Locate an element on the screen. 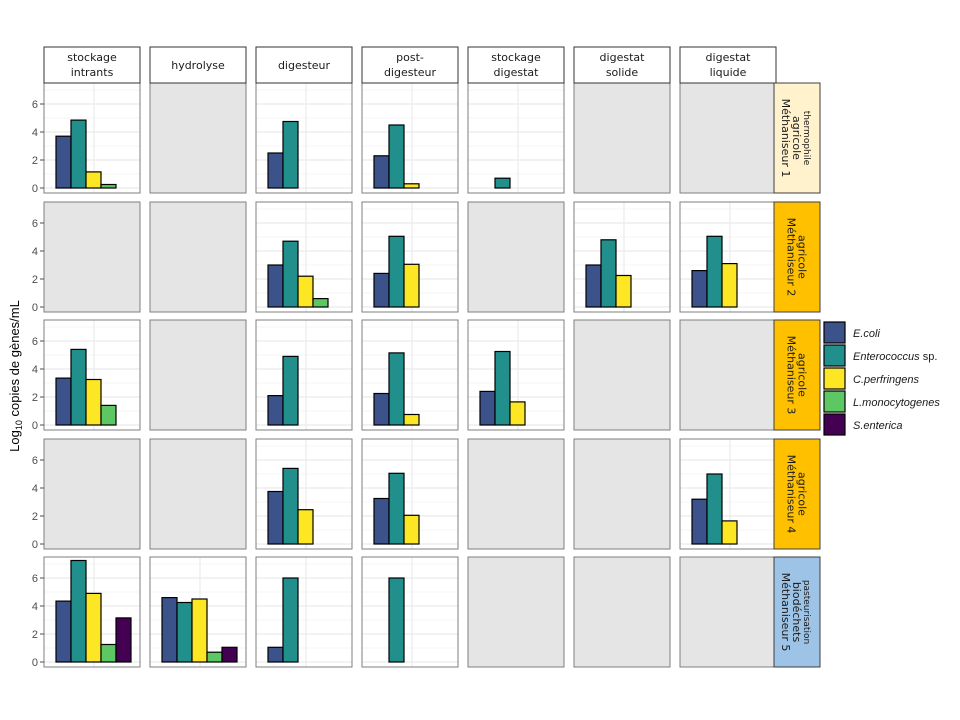 The width and height of the screenshot is (960, 720). panel-background is located at coordinates (516, 138).